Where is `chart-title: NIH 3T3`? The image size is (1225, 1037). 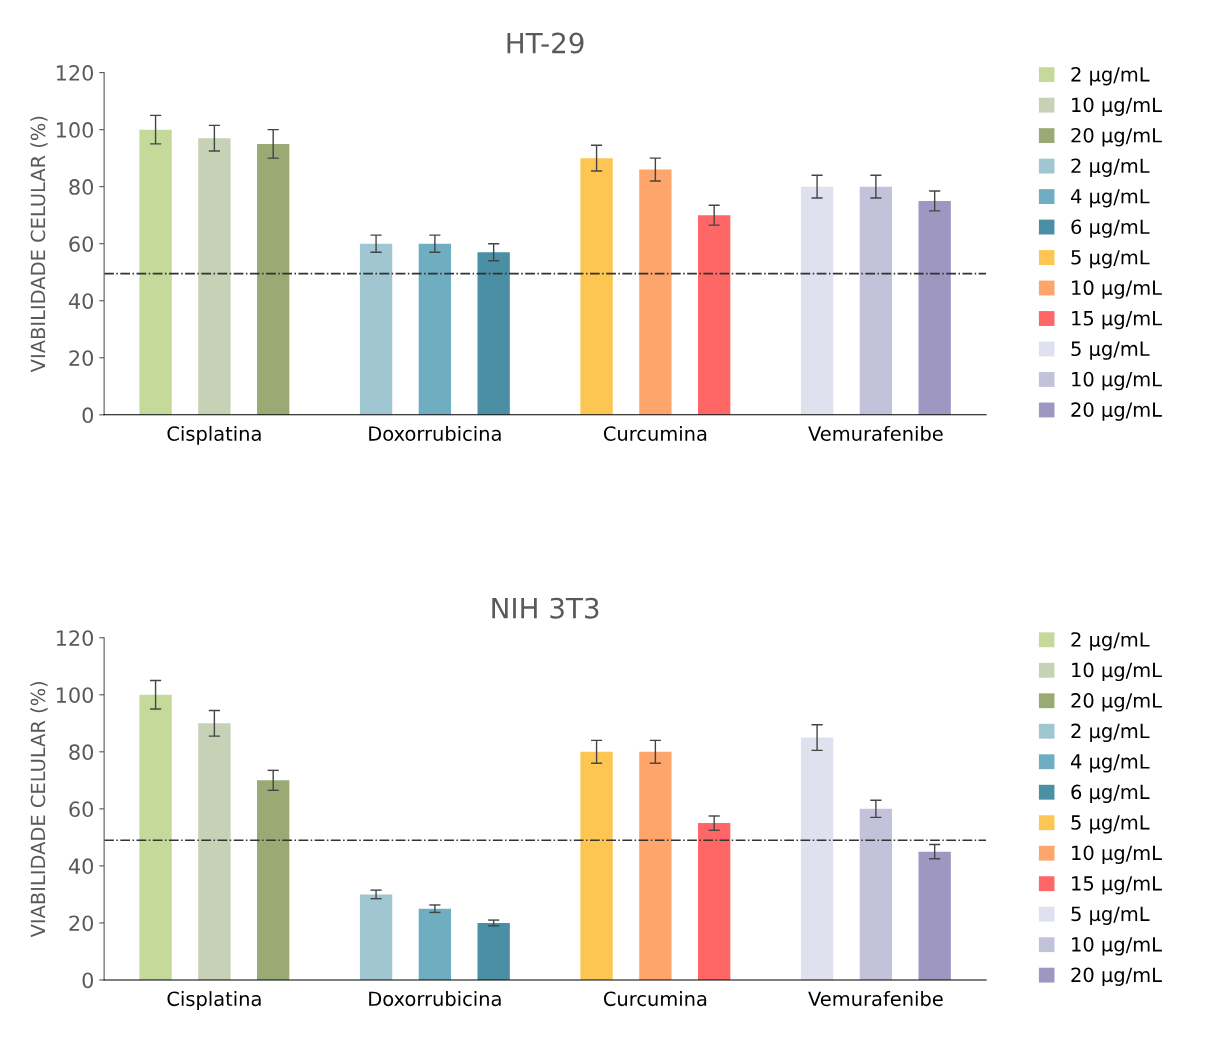 chart-title: NIH 3T3 is located at coordinates (545, 608).